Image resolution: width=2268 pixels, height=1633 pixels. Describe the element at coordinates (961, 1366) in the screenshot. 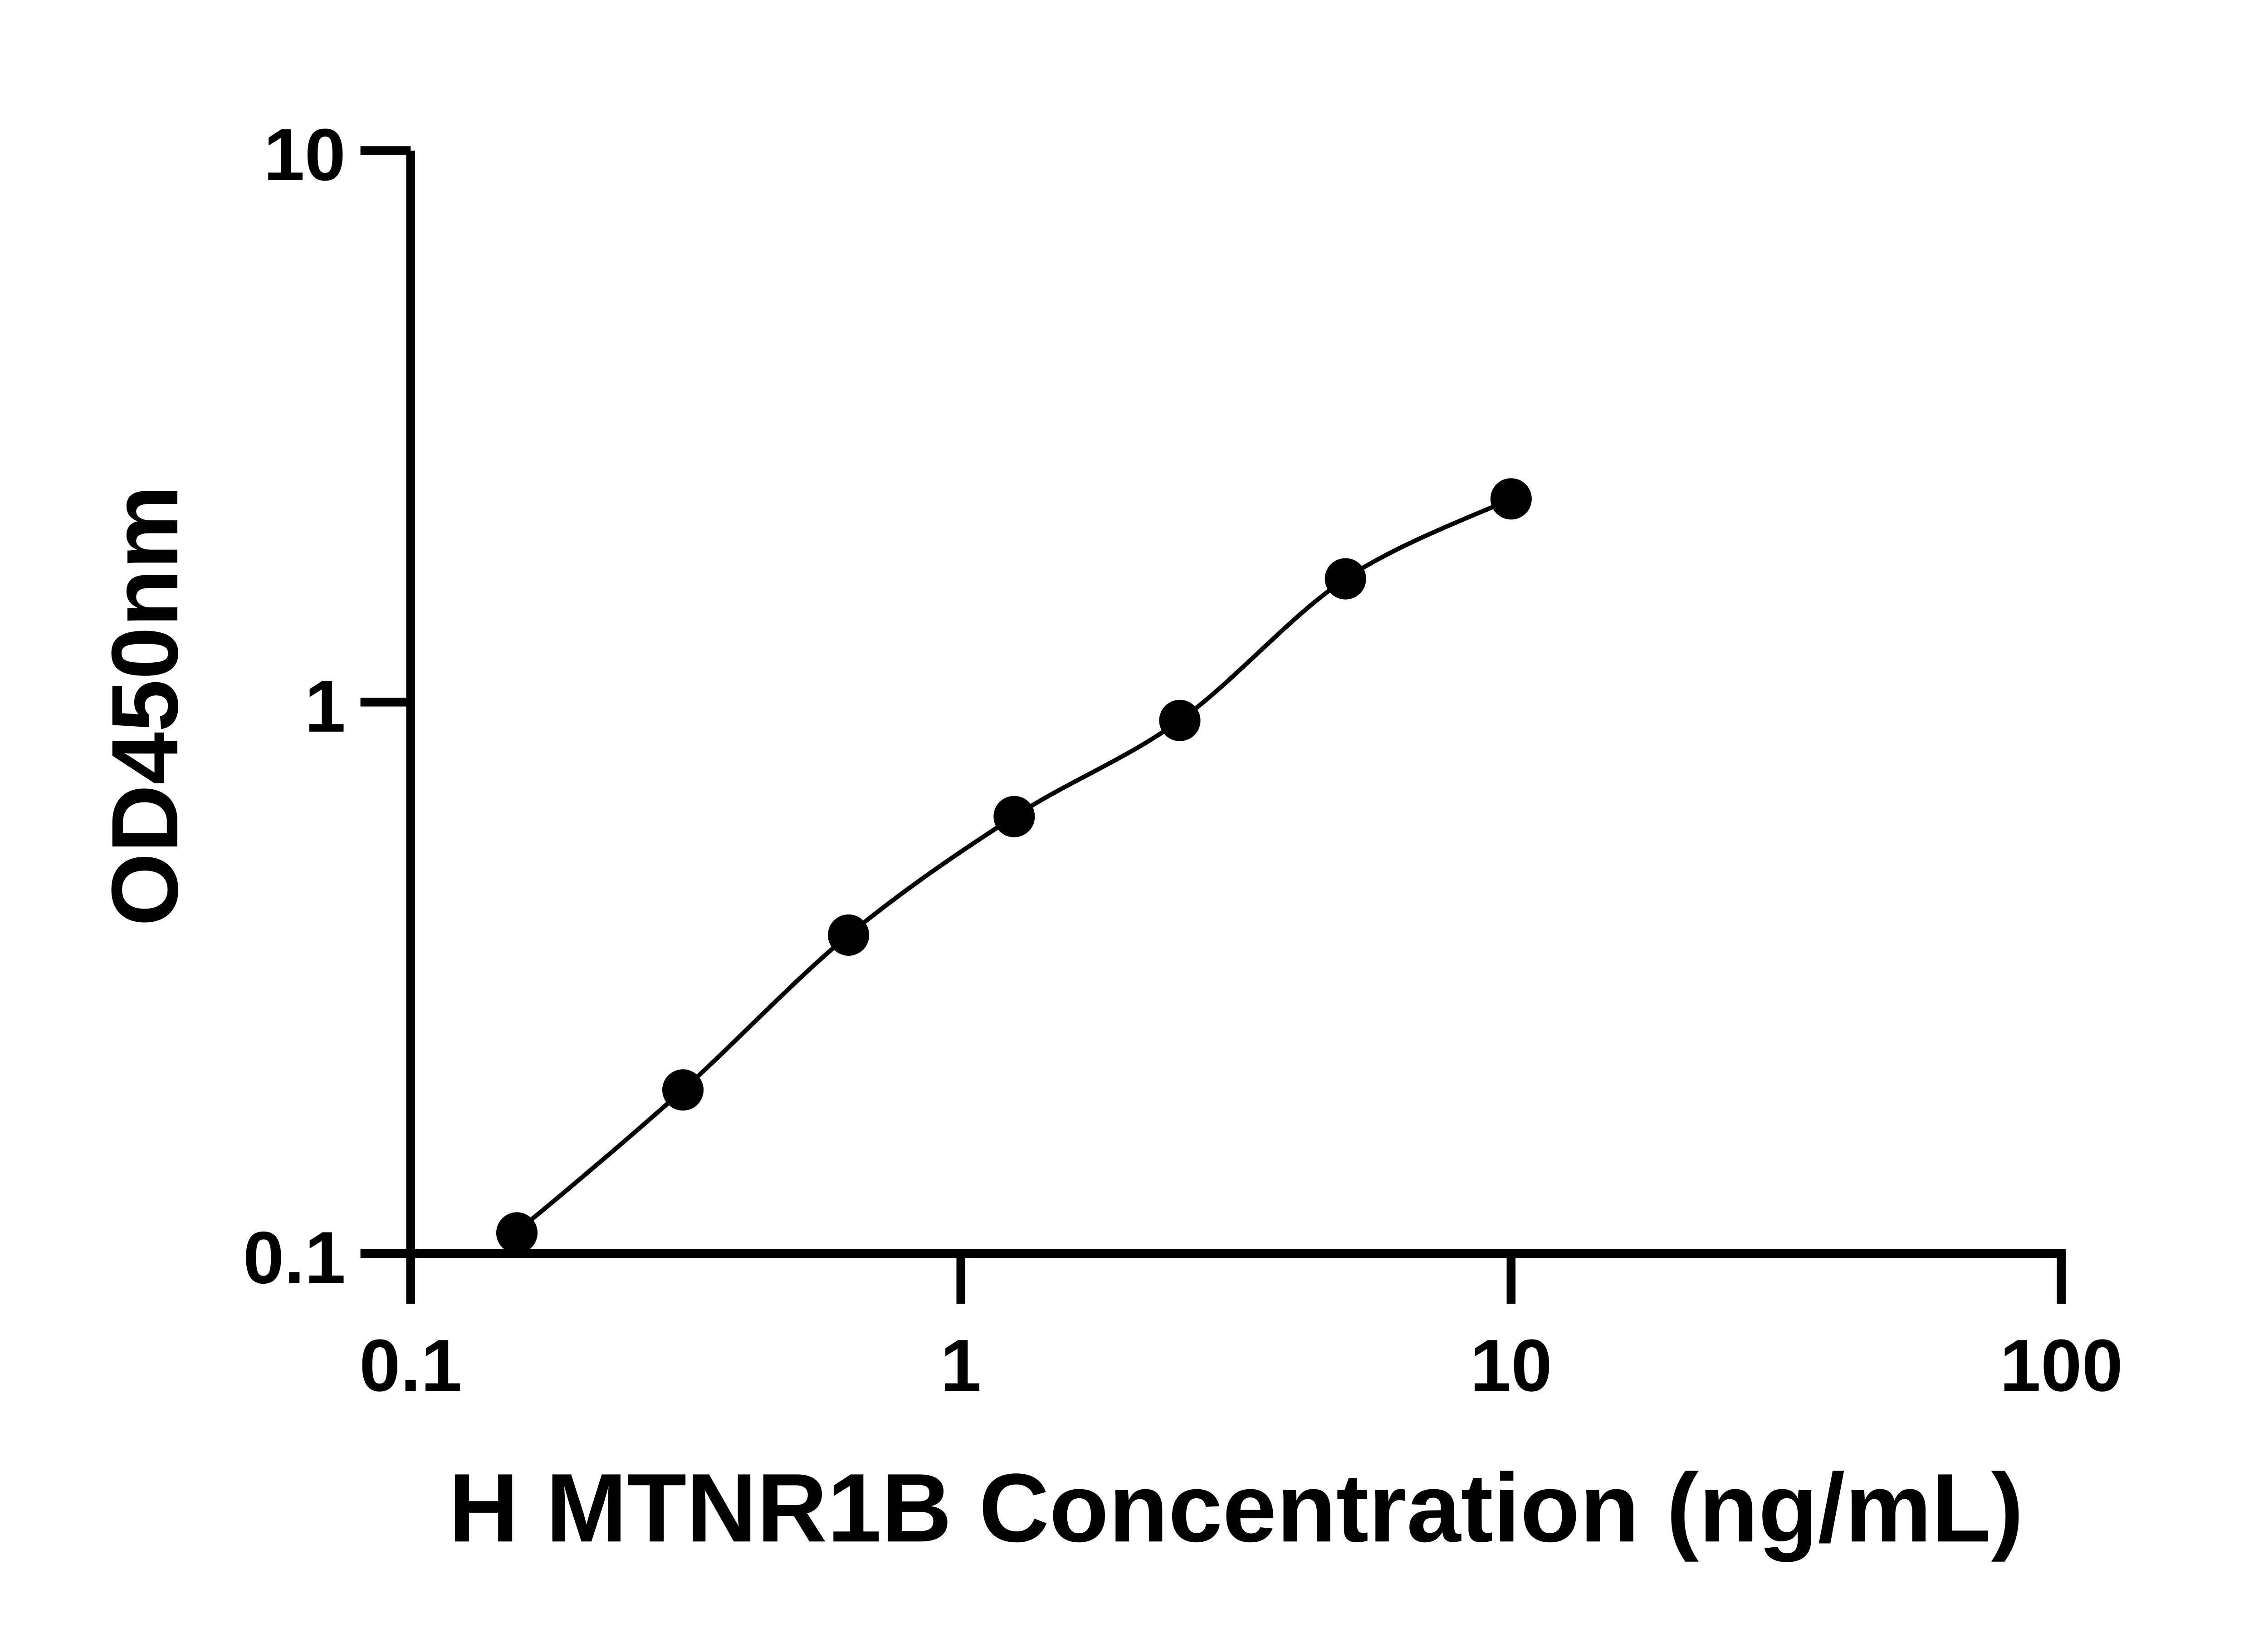

I see `x-tick-label: 1` at that location.